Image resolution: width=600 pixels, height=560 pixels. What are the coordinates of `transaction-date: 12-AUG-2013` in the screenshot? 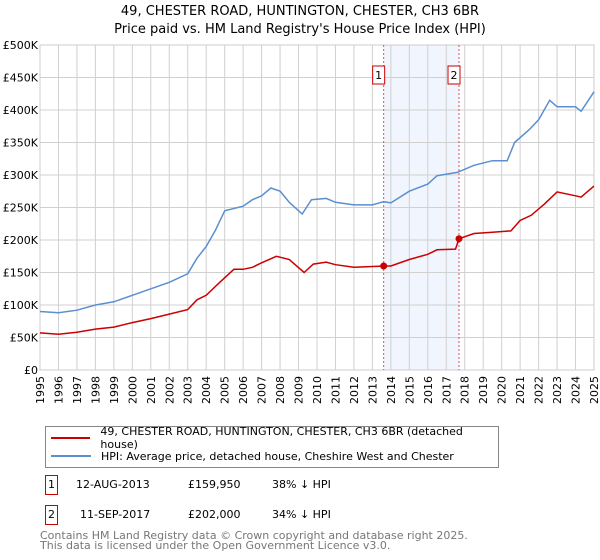 It's located at (113, 484).